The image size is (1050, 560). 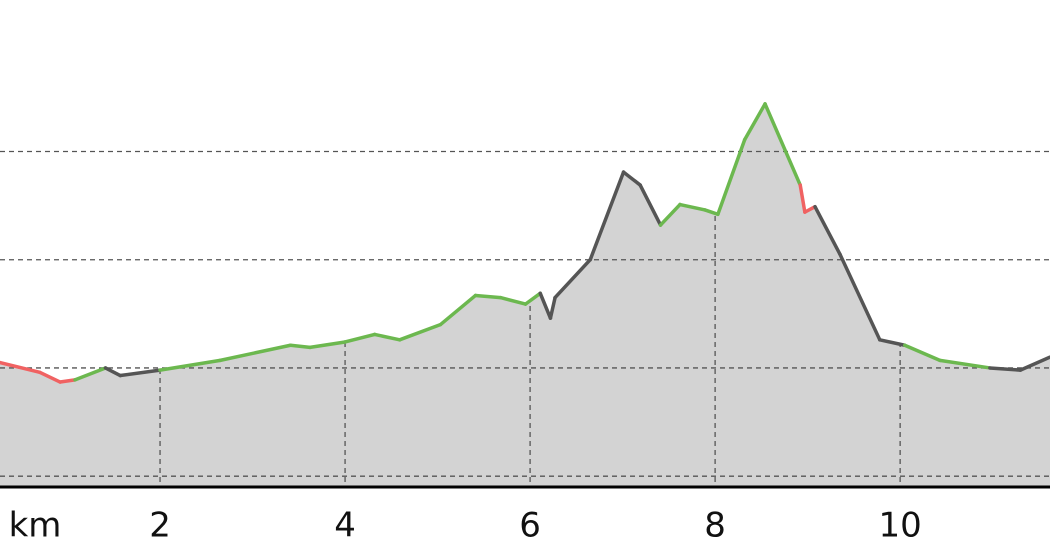 I want to click on x-axis-label: km, so click(x=35, y=526).